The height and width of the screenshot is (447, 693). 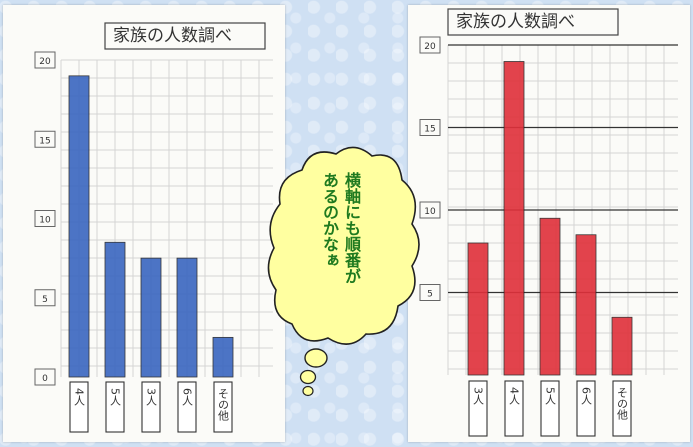 I want to click on bubble-line-1: 横軸にも順番が, so click(x=351, y=228).